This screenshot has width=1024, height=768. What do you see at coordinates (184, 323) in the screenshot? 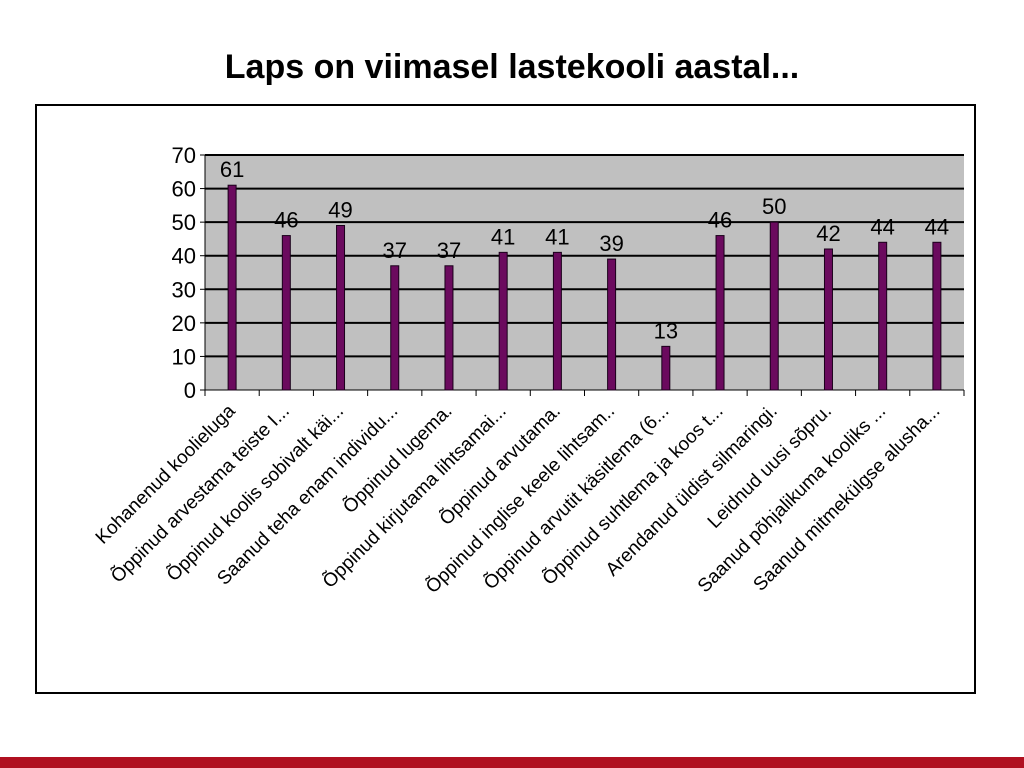
I see `y-tick-label: 20` at bounding box center [184, 323].